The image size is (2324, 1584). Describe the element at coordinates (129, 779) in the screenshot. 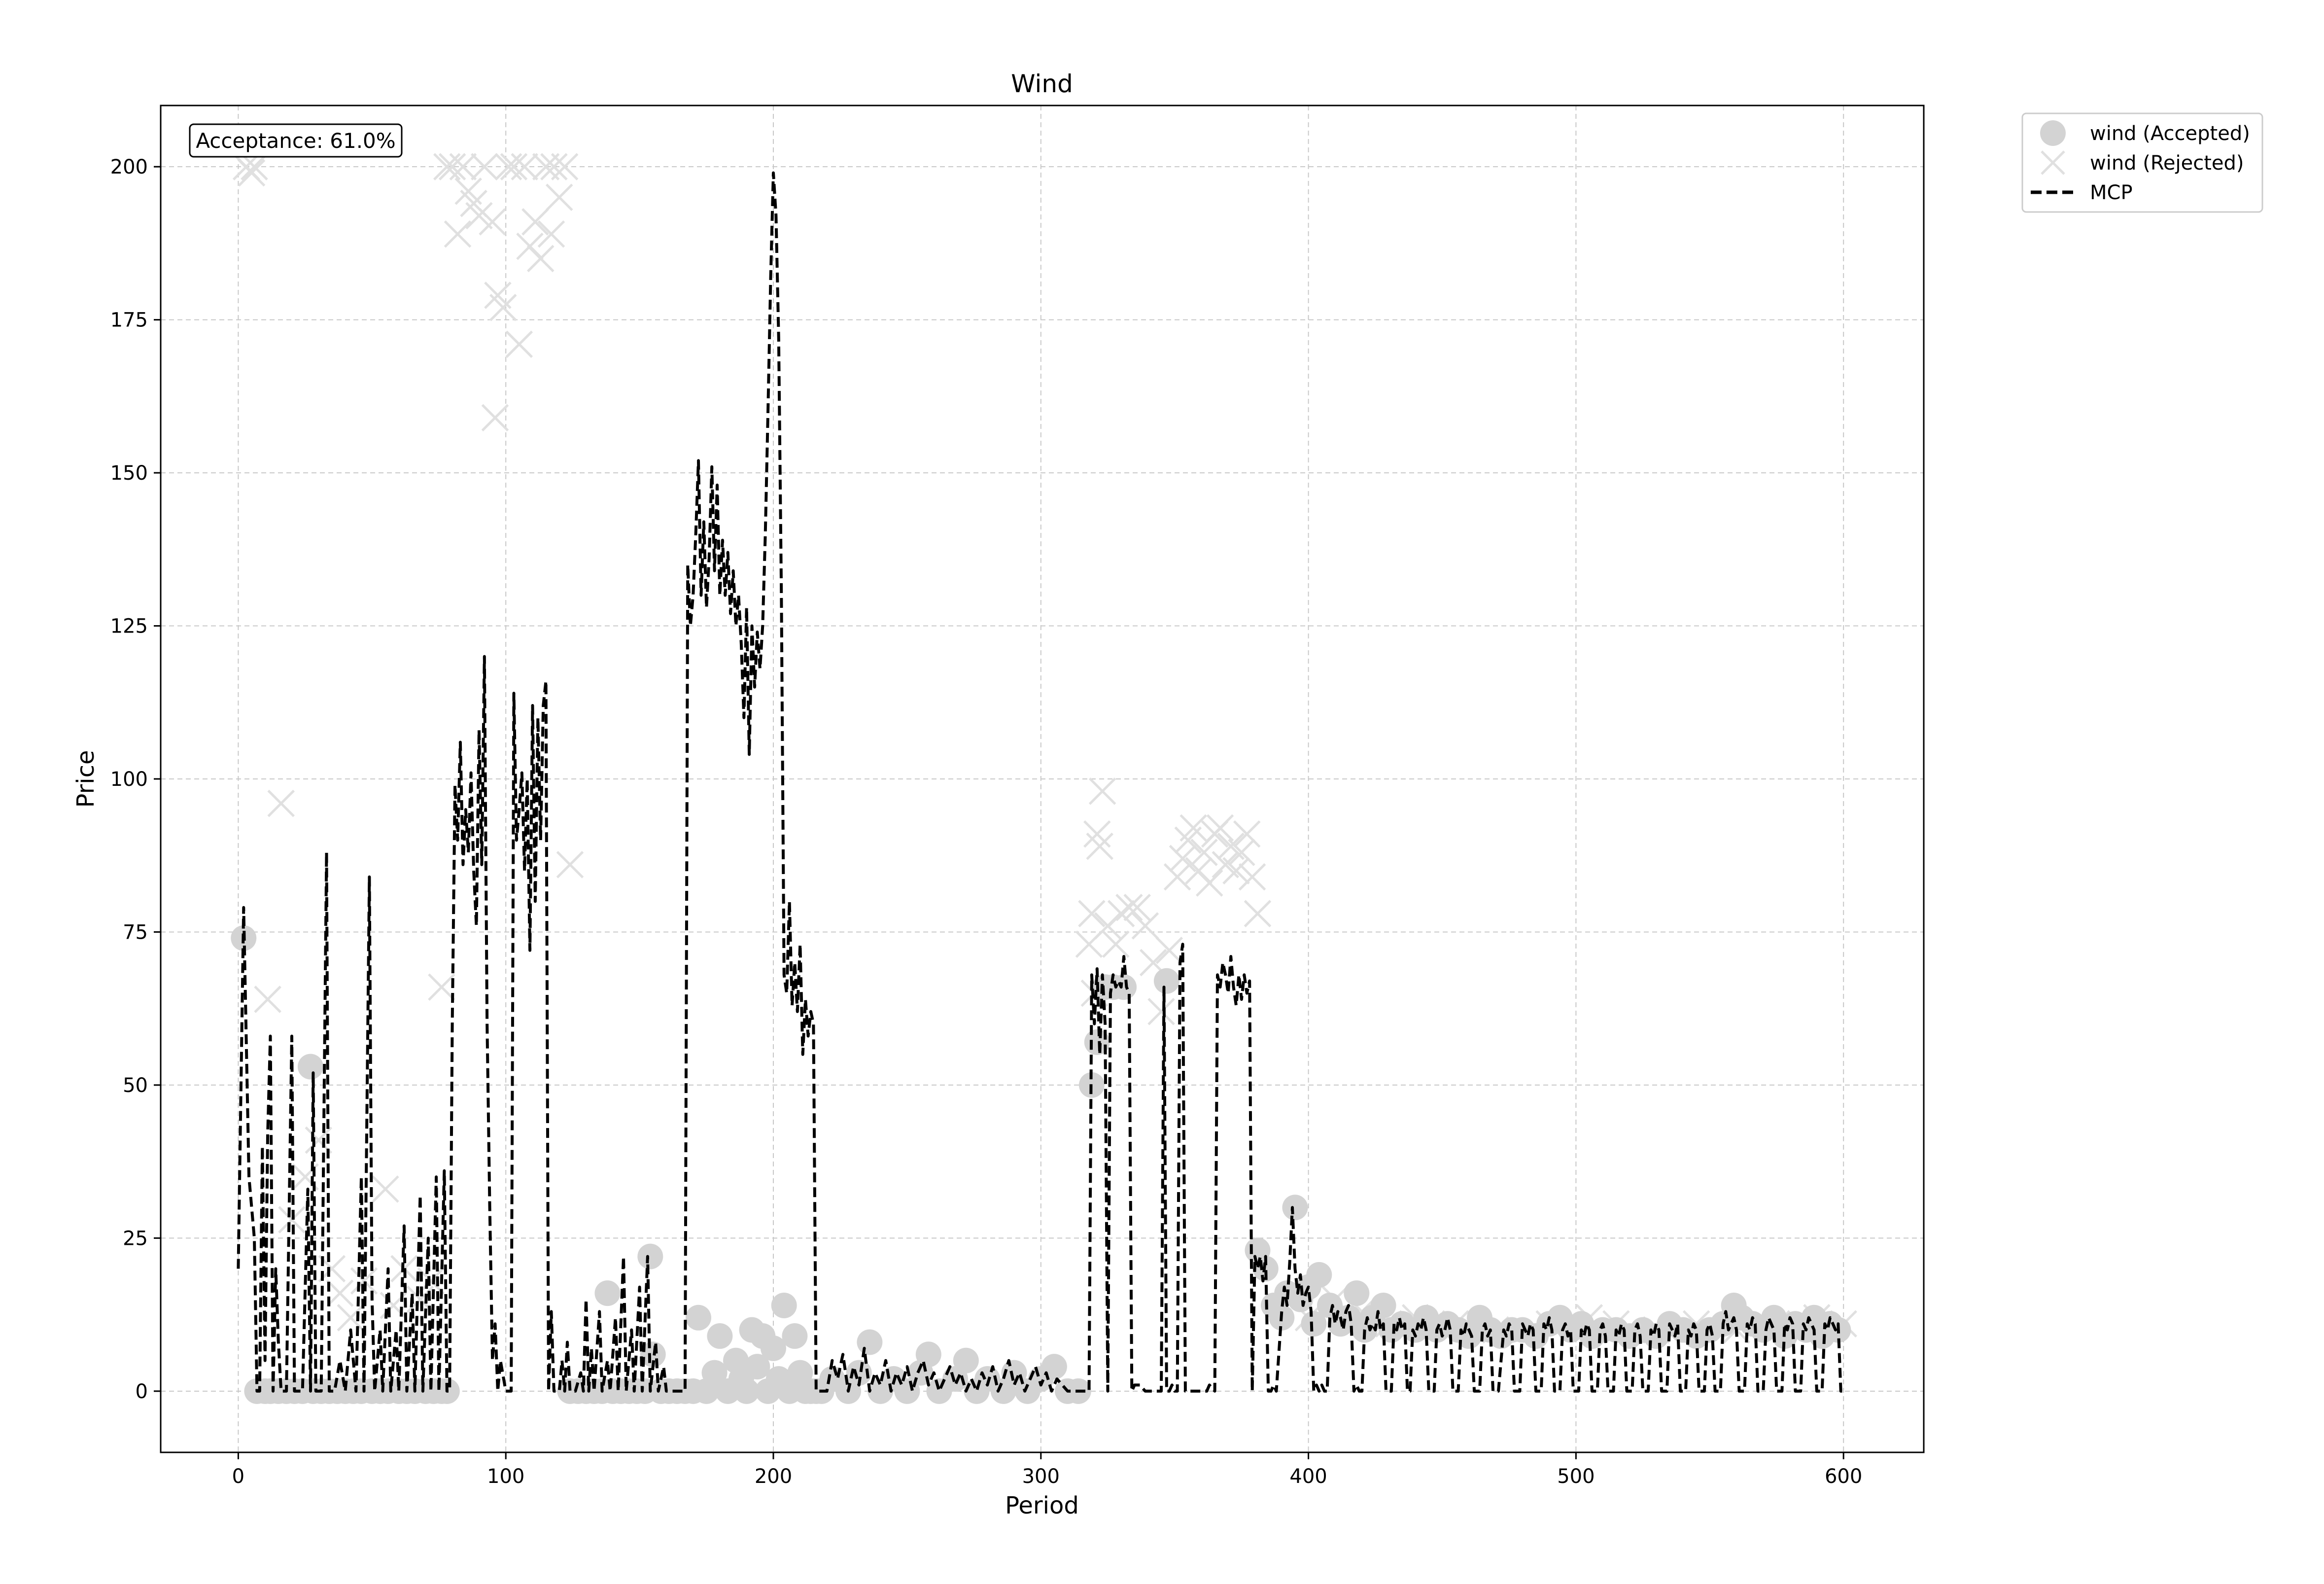

I see `y-tick-label: 100` at that location.